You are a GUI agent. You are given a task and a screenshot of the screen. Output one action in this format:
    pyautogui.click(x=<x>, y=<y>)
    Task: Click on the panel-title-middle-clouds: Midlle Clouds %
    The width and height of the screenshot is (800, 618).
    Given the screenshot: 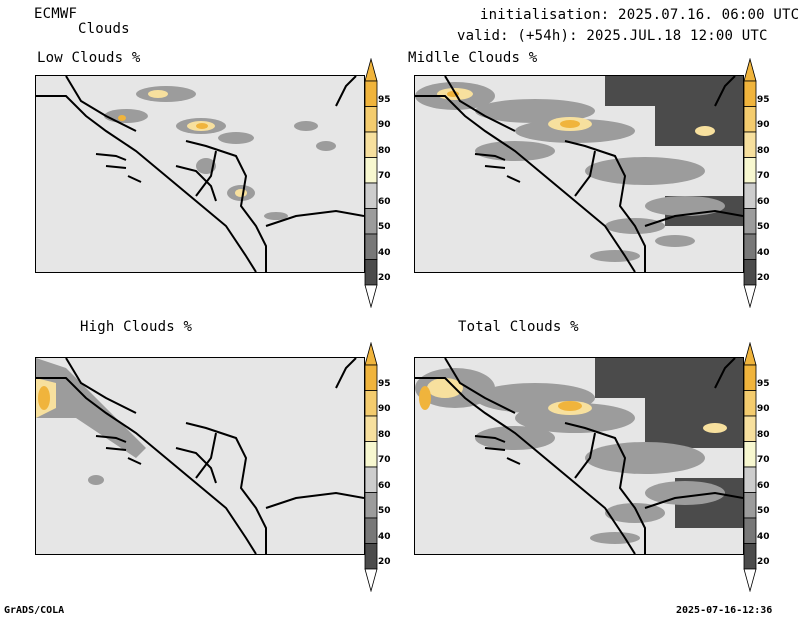 What is the action you would take?
    pyautogui.click(x=473, y=58)
    